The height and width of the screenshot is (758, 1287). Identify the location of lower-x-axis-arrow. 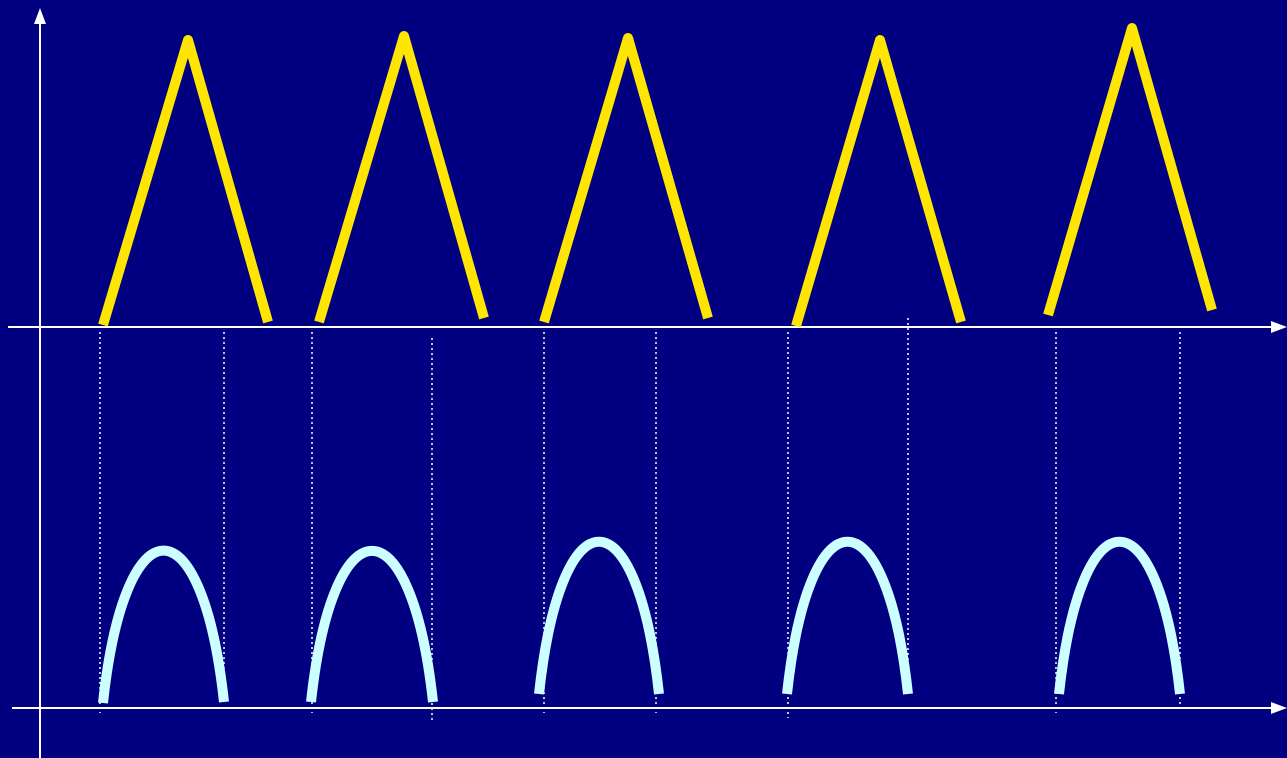
(1279, 708).